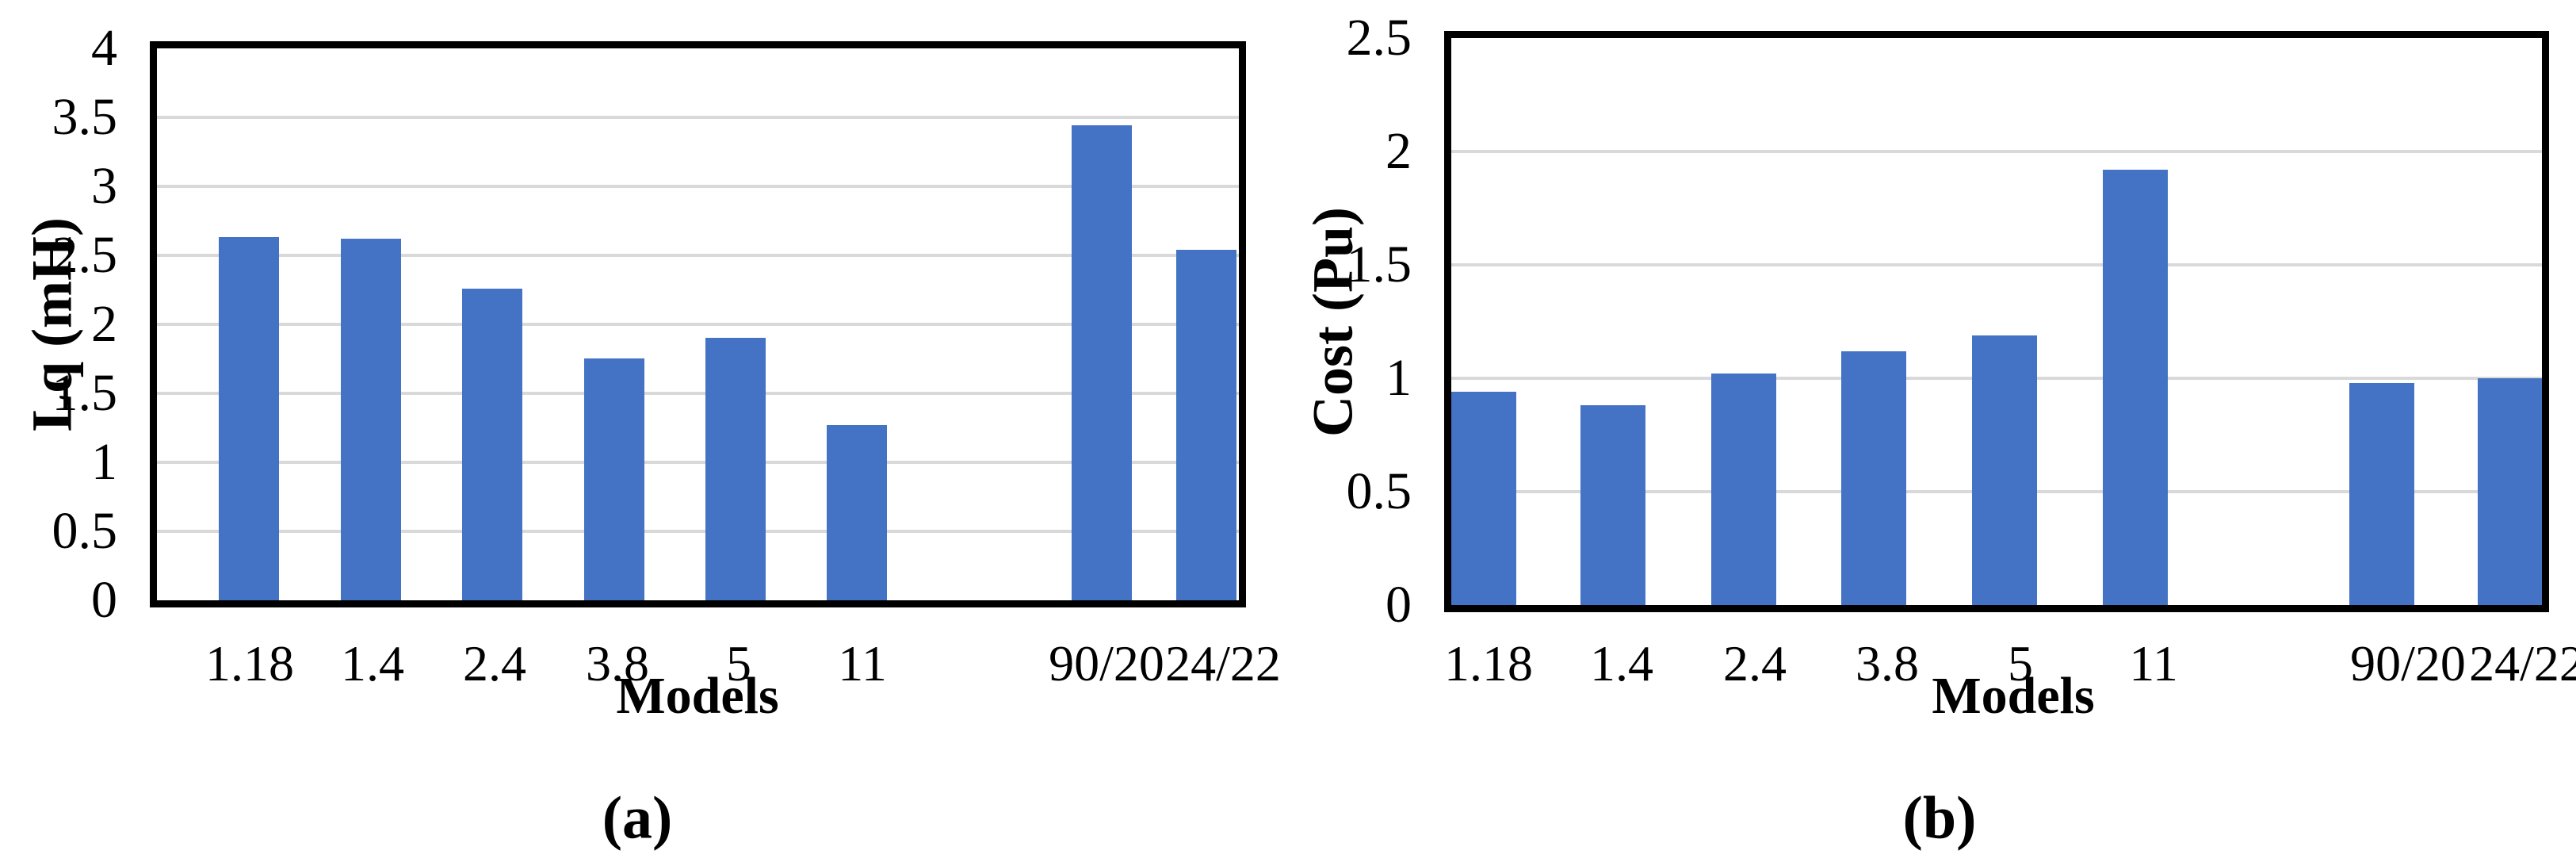 The width and height of the screenshot is (2576, 862). Describe the element at coordinates (1483, 499) in the screenshot. I see `bar-b-1.18` at that location.